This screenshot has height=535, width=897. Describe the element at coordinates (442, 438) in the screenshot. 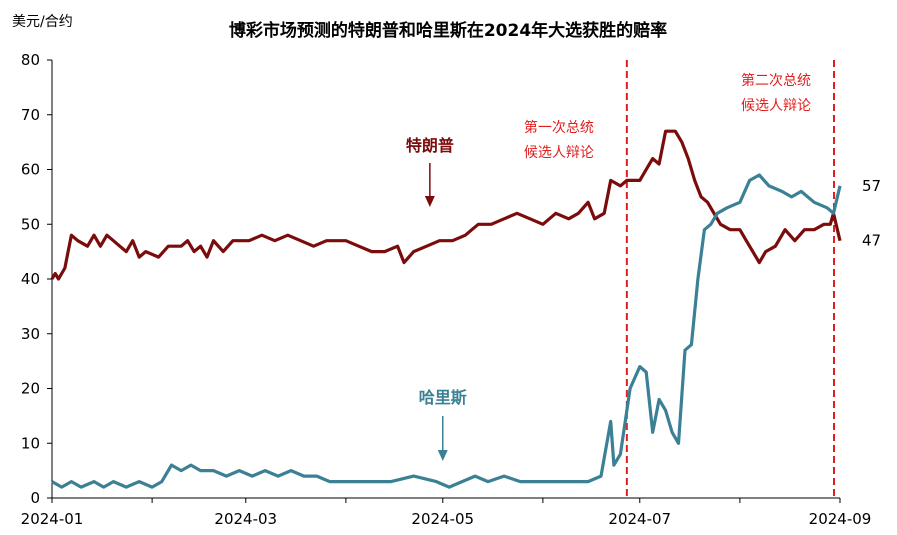

I see `harris-arrow-icon` at that location.